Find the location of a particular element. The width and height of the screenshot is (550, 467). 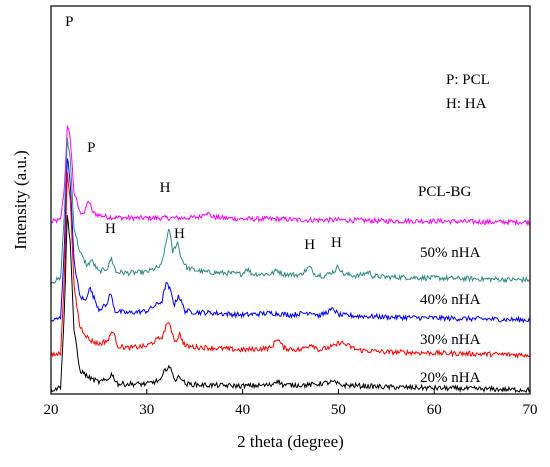

legend-line-ha: H: HA is located at coordinates (466, 104).